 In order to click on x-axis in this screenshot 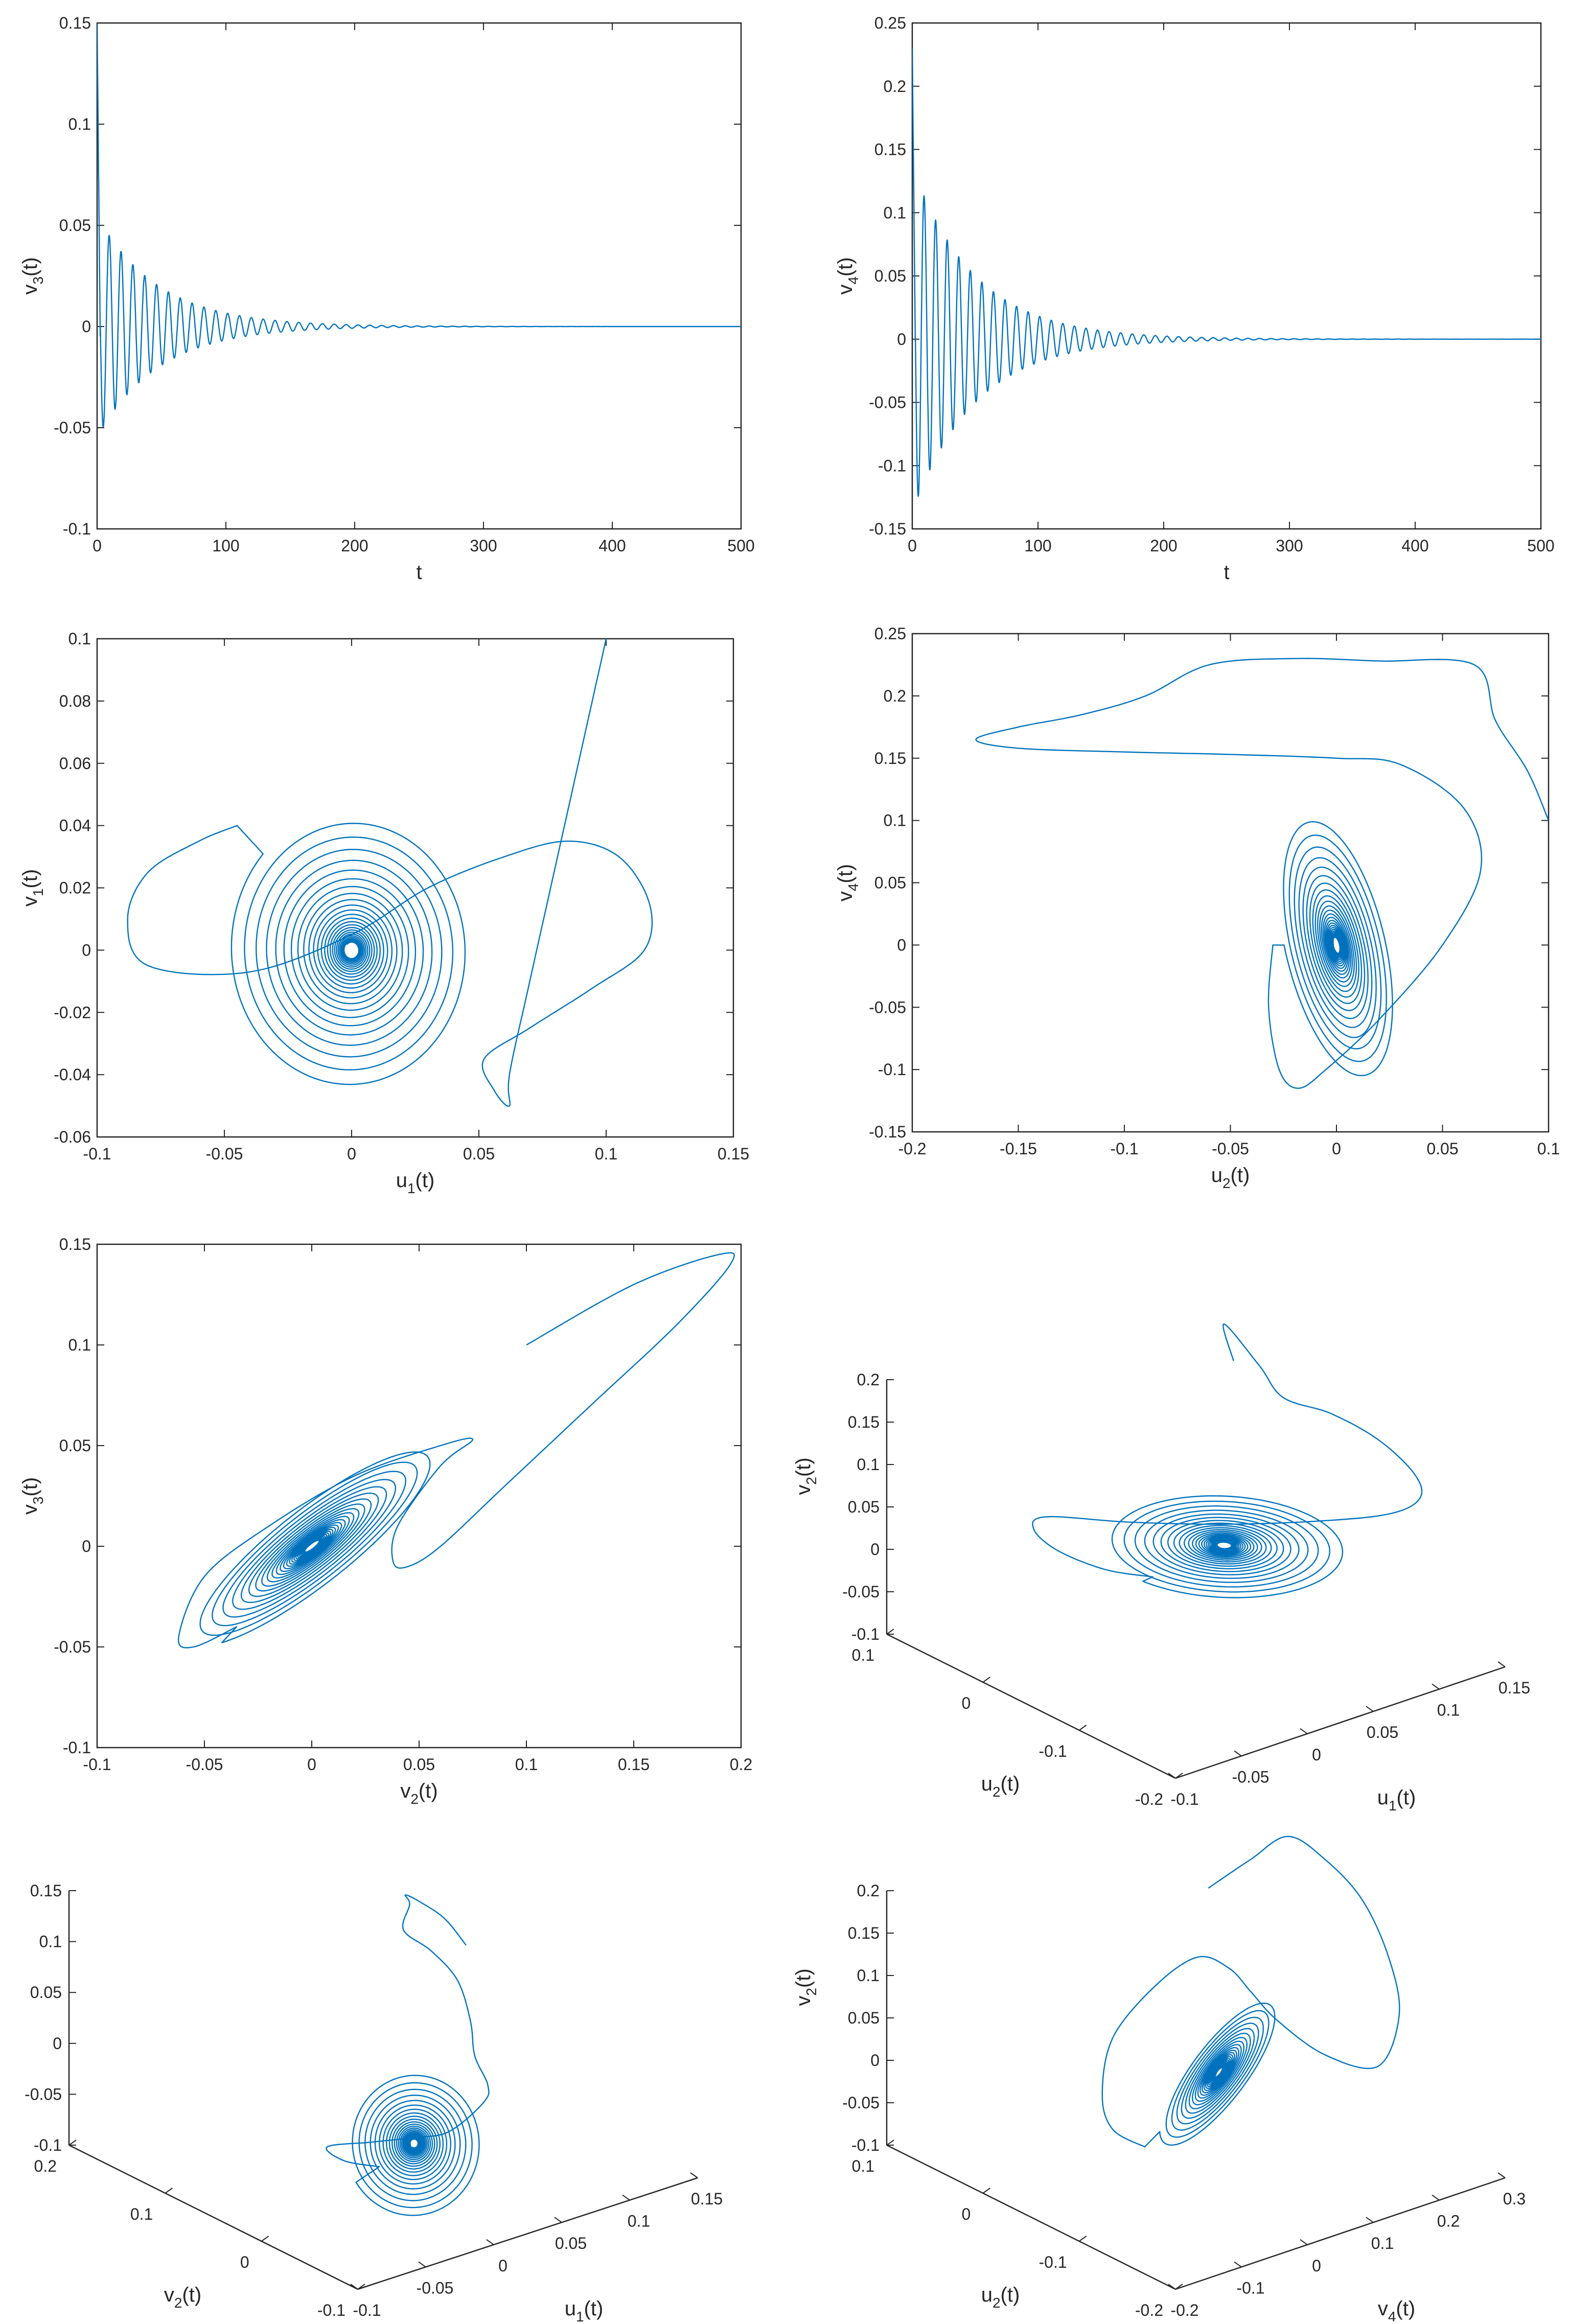, I will do `click(1340, 1722)`.